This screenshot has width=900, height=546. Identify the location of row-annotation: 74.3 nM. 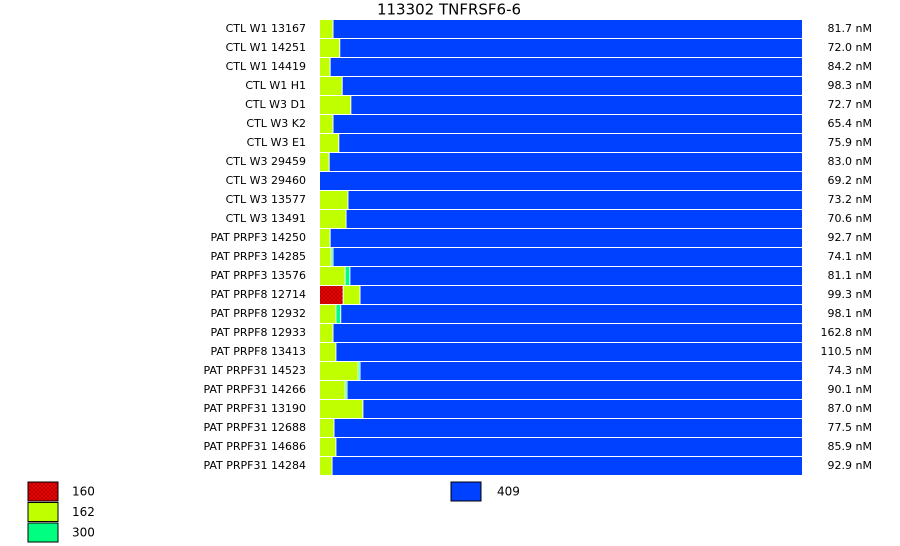
(850, 370).